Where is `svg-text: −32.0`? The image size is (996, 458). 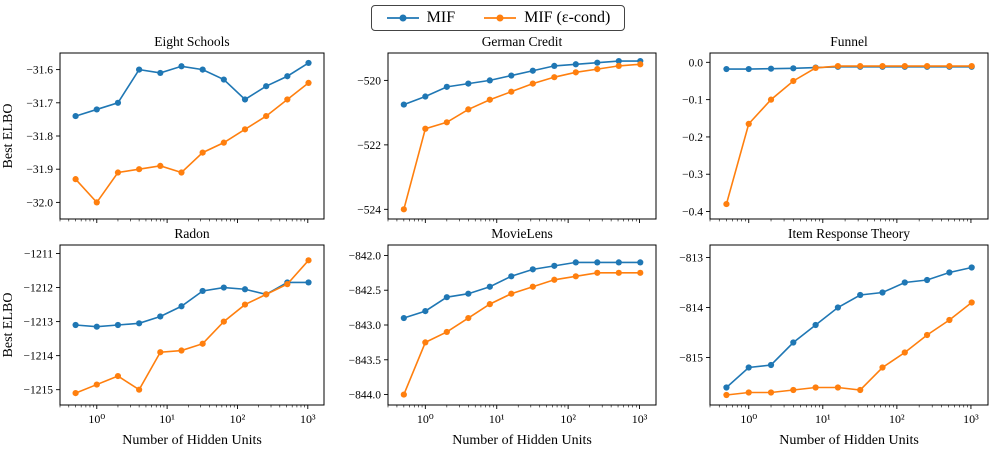 svg-text: −32.0 is located at coordinates (39, 203).